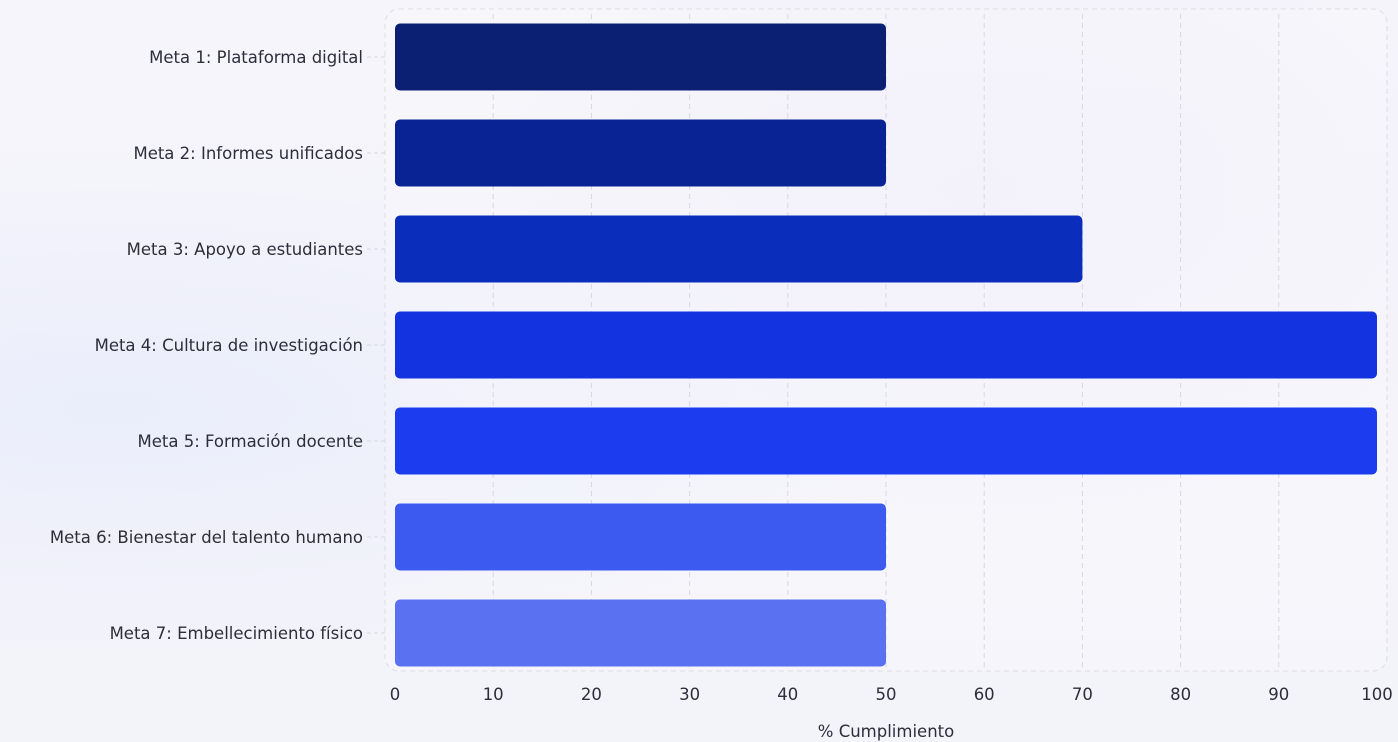  What do you see at coordinates (886, 731) in the screenshot?
I see `x-axis-title: % Cumplimiento` at bounding box center [886, 731].